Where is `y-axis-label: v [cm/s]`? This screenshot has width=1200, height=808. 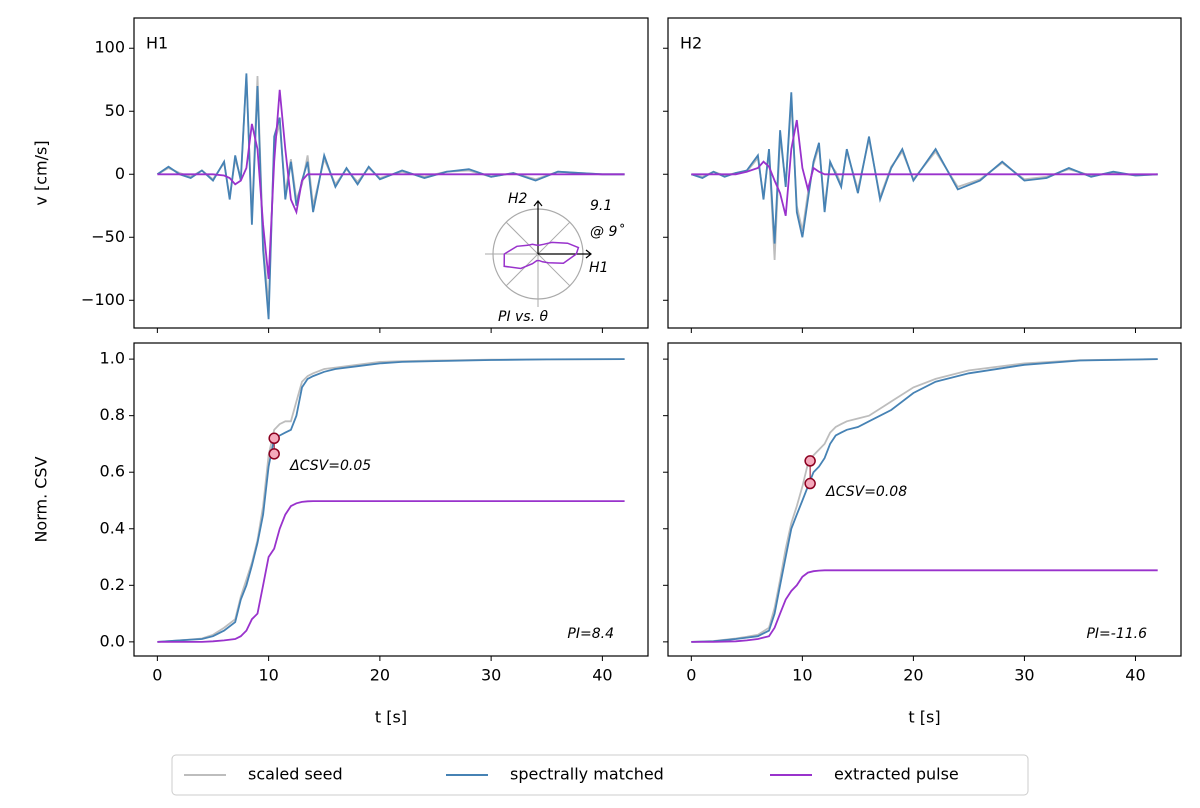 y-axis-label: v [cm/s] is located at coordinates (41, 172).